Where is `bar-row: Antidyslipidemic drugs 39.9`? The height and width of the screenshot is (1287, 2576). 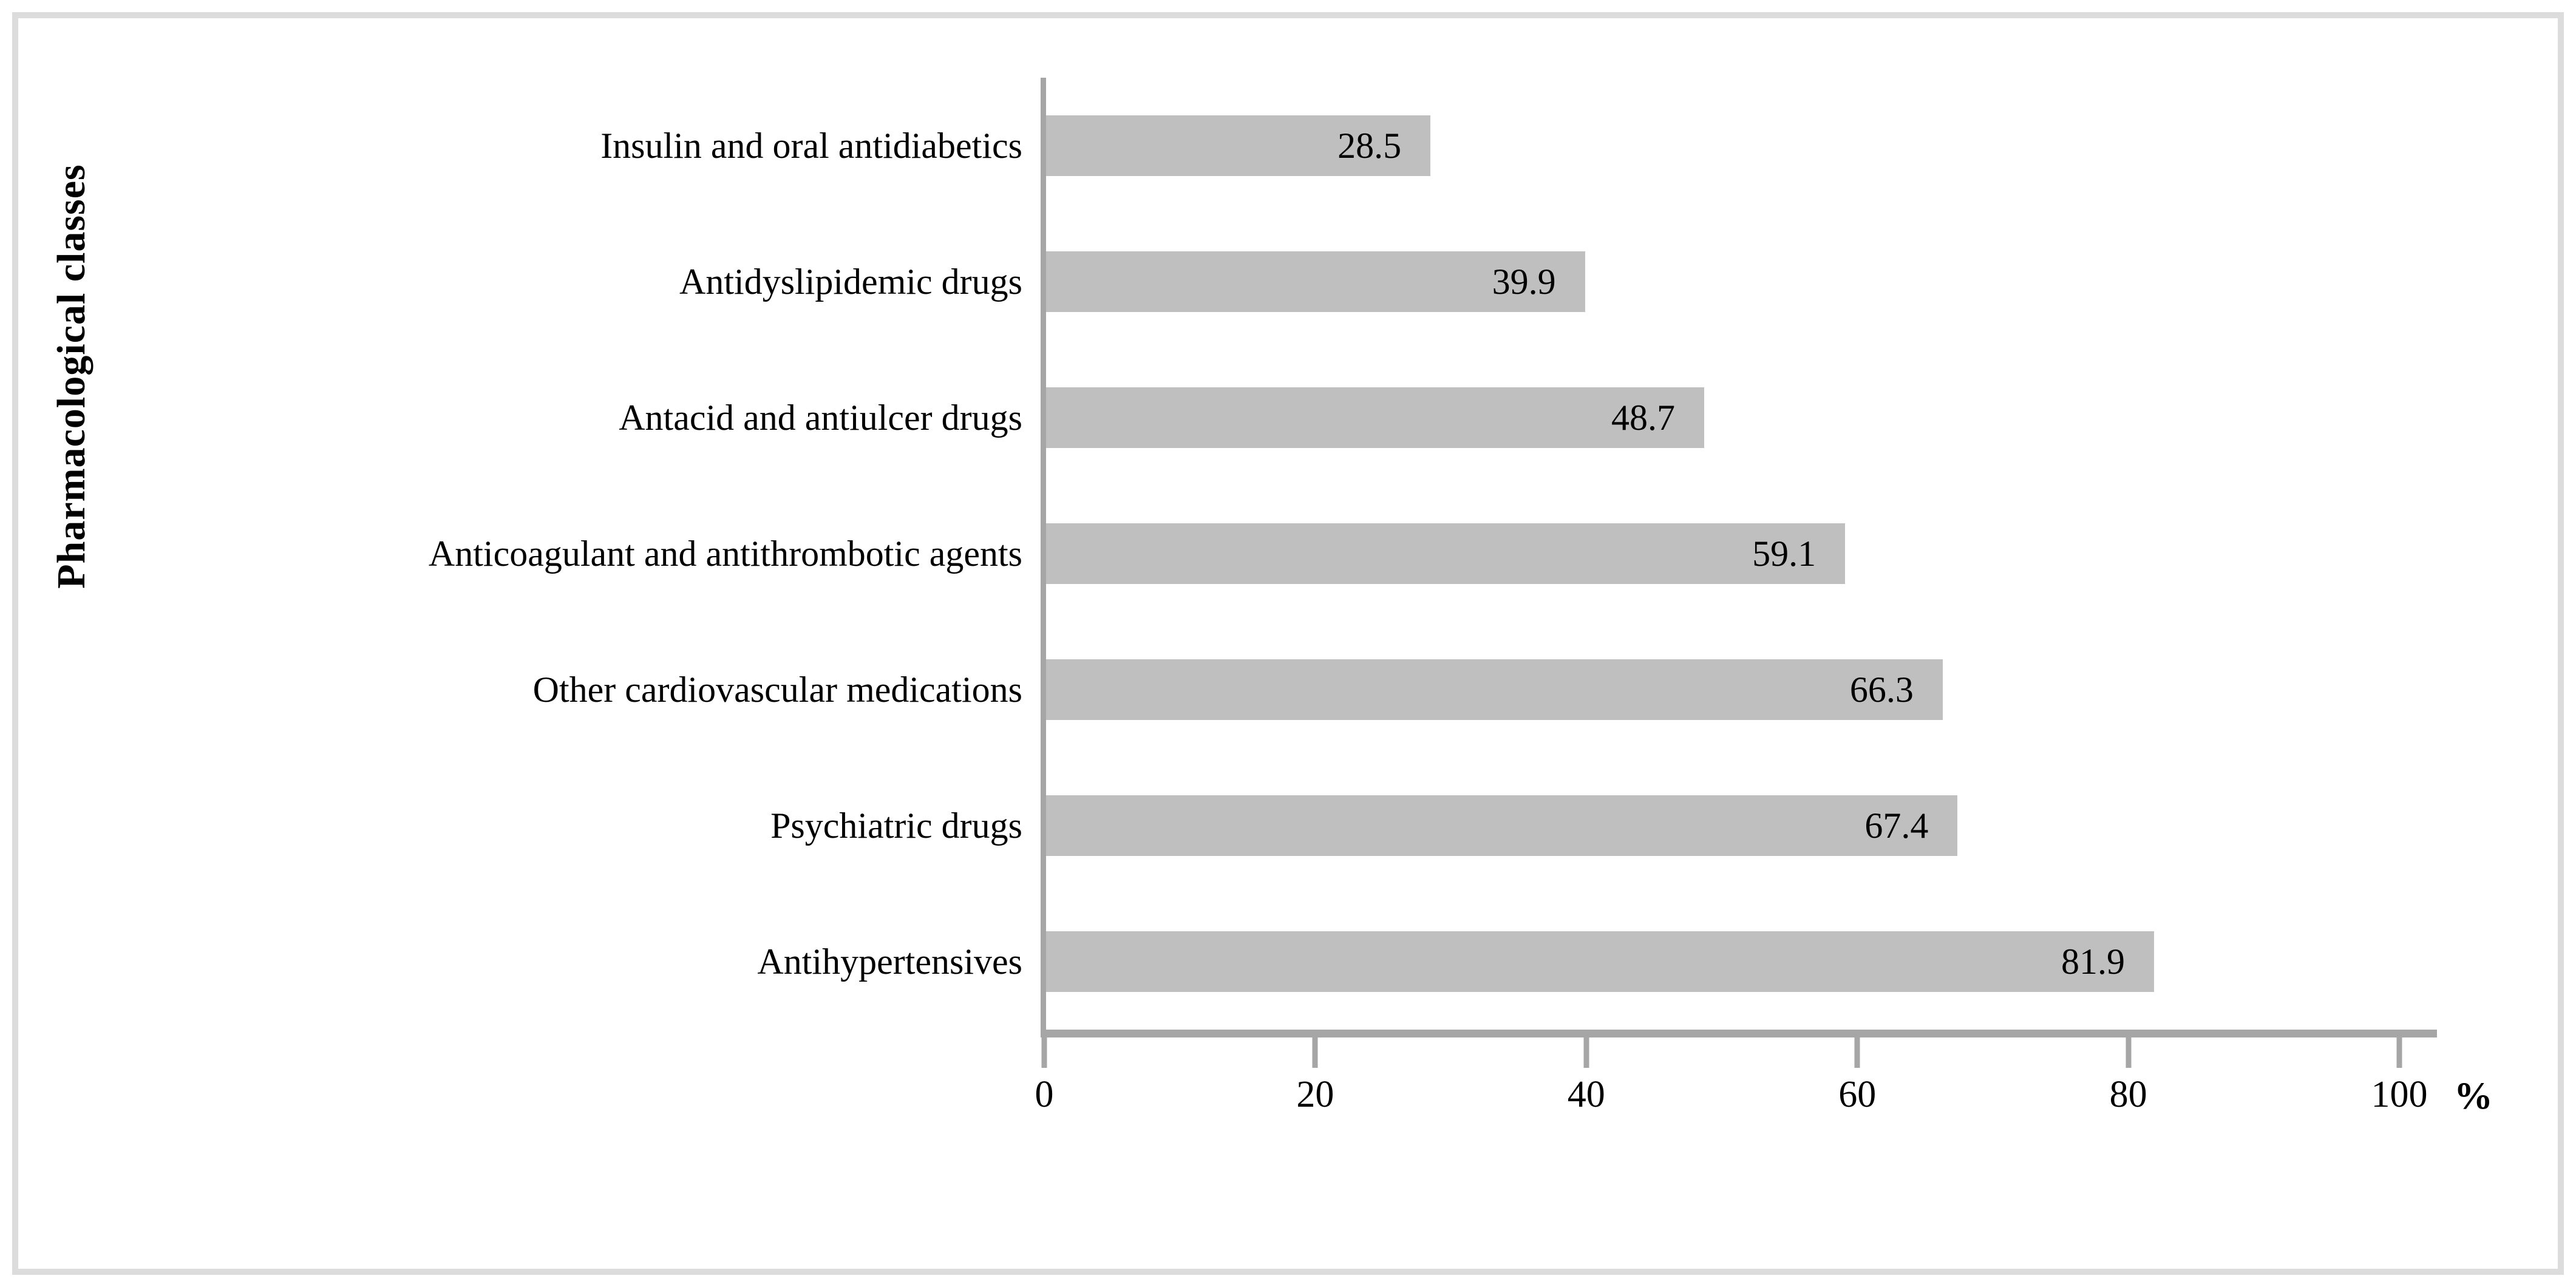
bar-row: Antidyslipidemic drugs 39.9 is located at coordinates (1288, 282).